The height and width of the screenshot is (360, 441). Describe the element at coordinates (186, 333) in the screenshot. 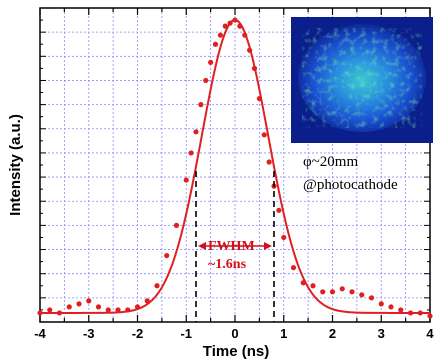

I see `x-tick-label: -1` at that location.